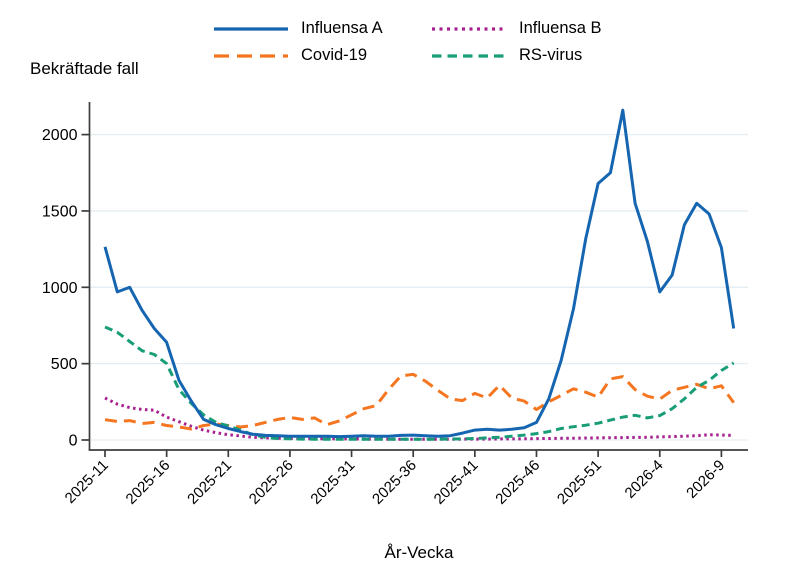 Image resolution: width=800 pixels, height=582 pixels. What do you see at coordinates (209, 482) in the screenshot?
I see `x-tick-label: 2025-21` at bounding box center [209, 482].